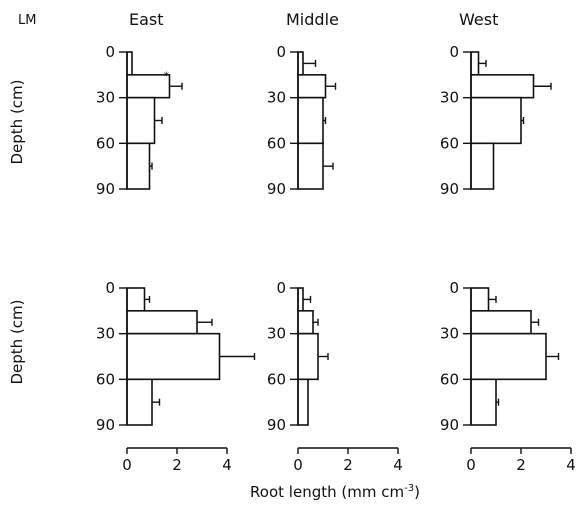  What do you see at coordinates (276, 143) in the screenshot?
I see `depth-tick-label-top-middle-2: 60` at bounding box center [276, 143].